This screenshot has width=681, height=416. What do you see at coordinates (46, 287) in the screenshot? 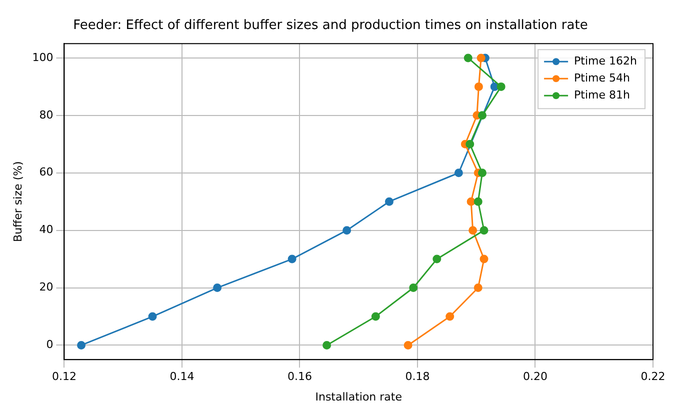
I see `y-tick-label: 20` at bounding box center [46, 287].